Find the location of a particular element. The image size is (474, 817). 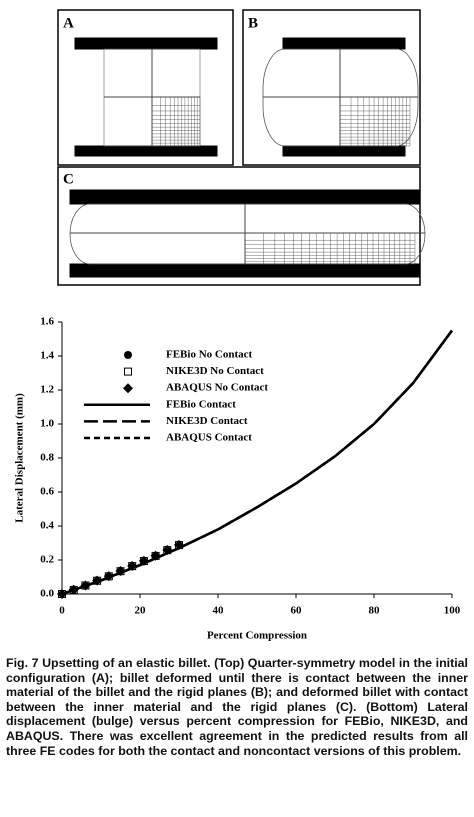

legend-label: FEBio Contact is located at coordinates (201, 404).